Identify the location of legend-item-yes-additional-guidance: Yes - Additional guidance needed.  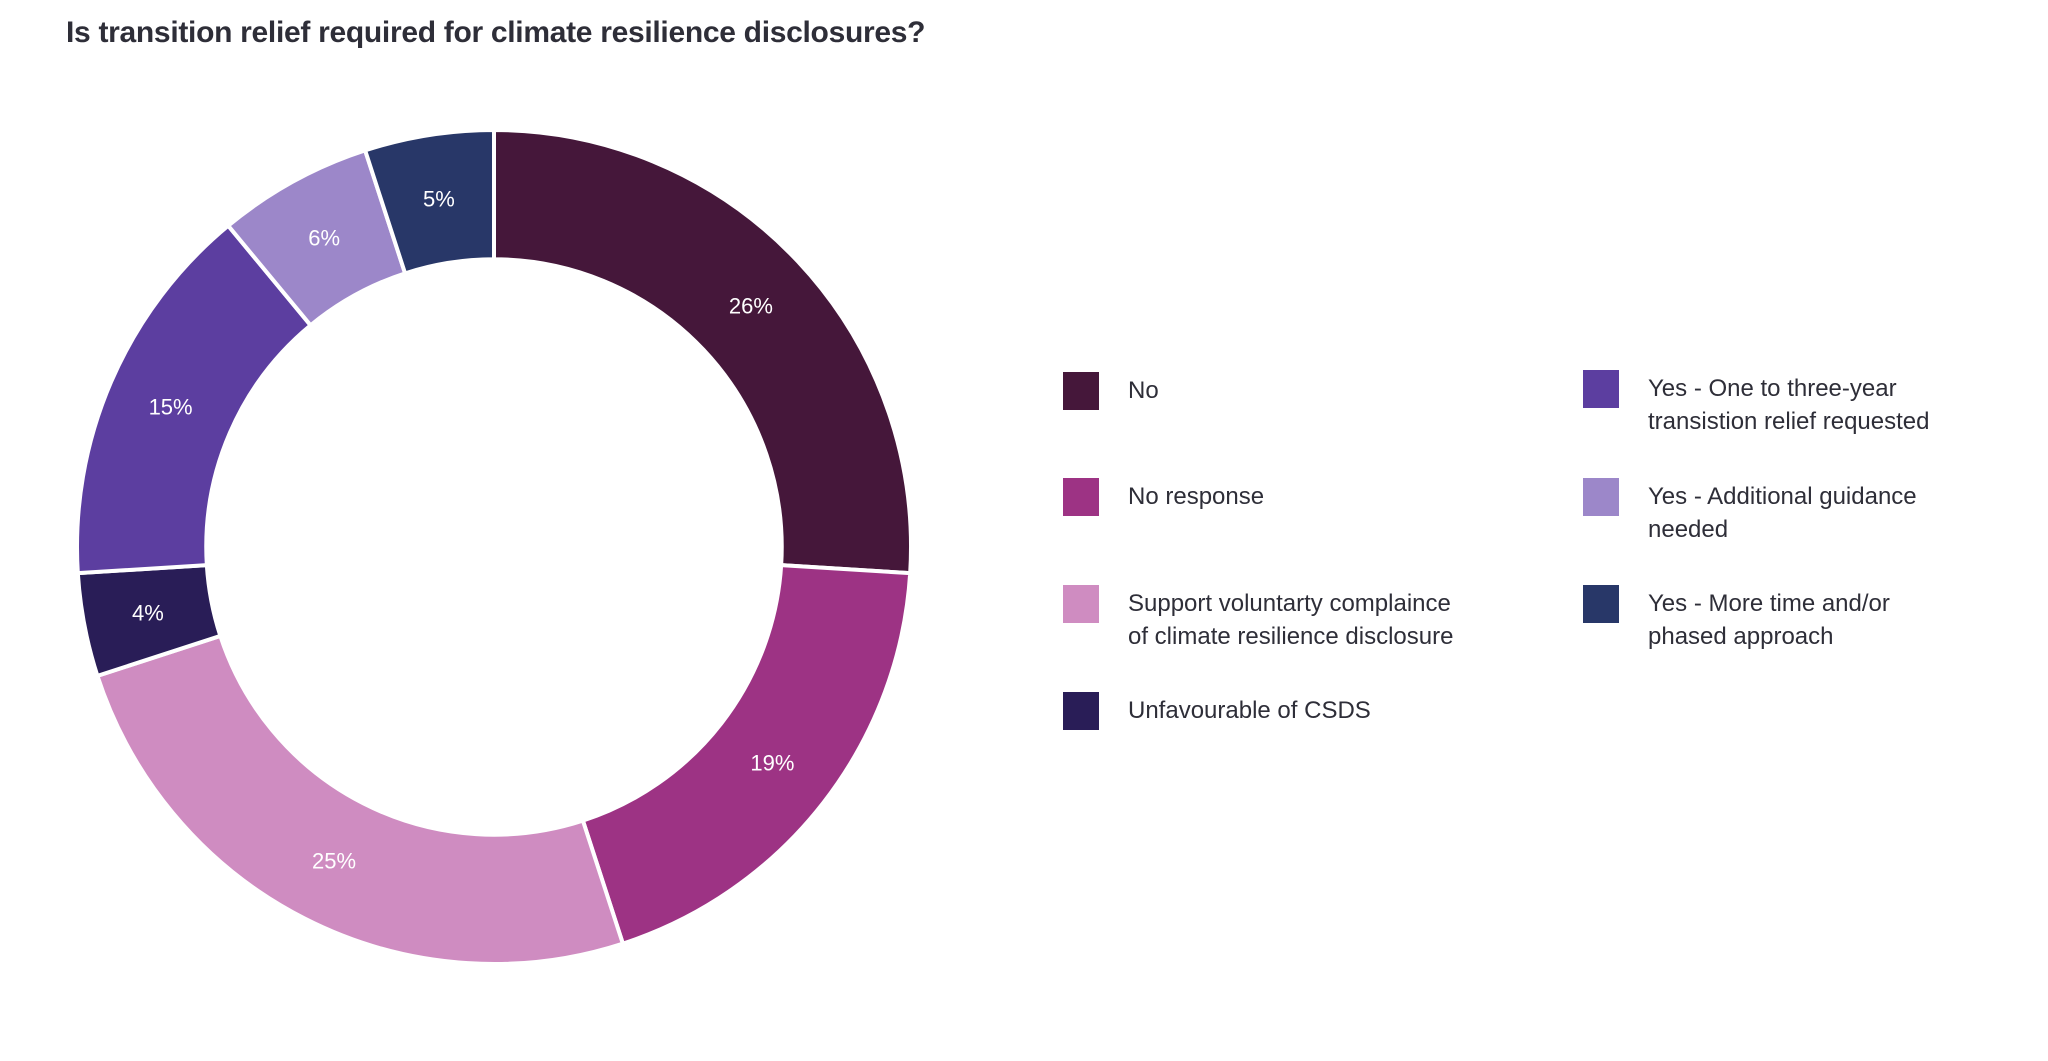
(1750, 512).